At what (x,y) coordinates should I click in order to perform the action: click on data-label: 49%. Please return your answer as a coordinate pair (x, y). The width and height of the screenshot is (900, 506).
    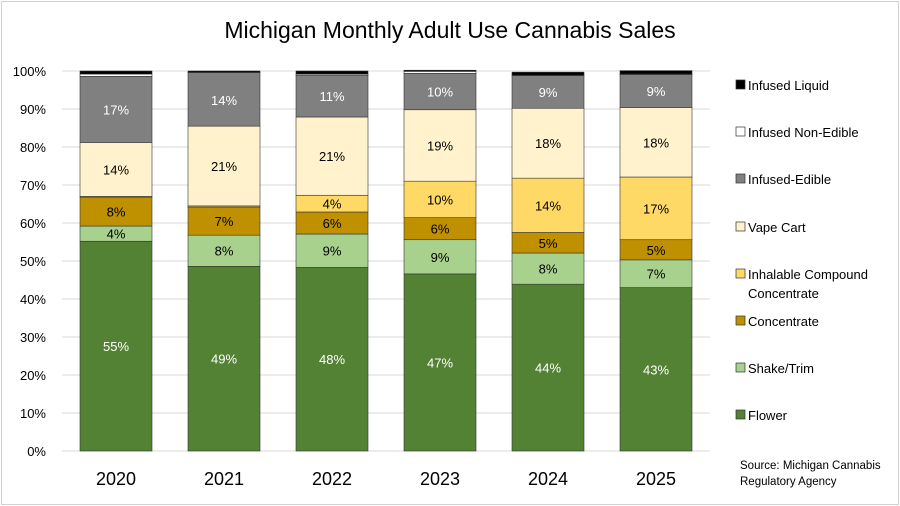
    Looking at the image, I should click on (224, 359).